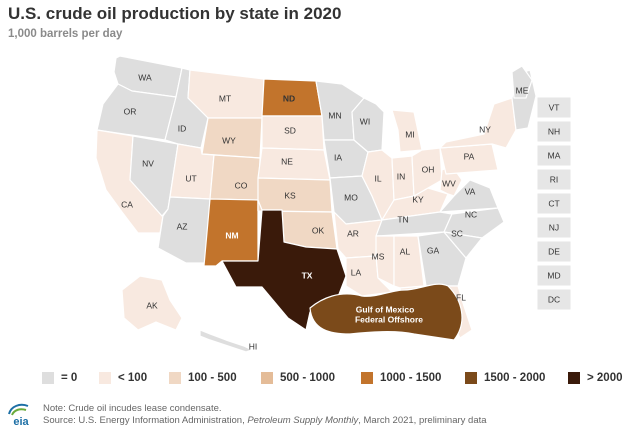  I want to click on source-publication: Petroleum Supply Monthly, so click(303, 420).